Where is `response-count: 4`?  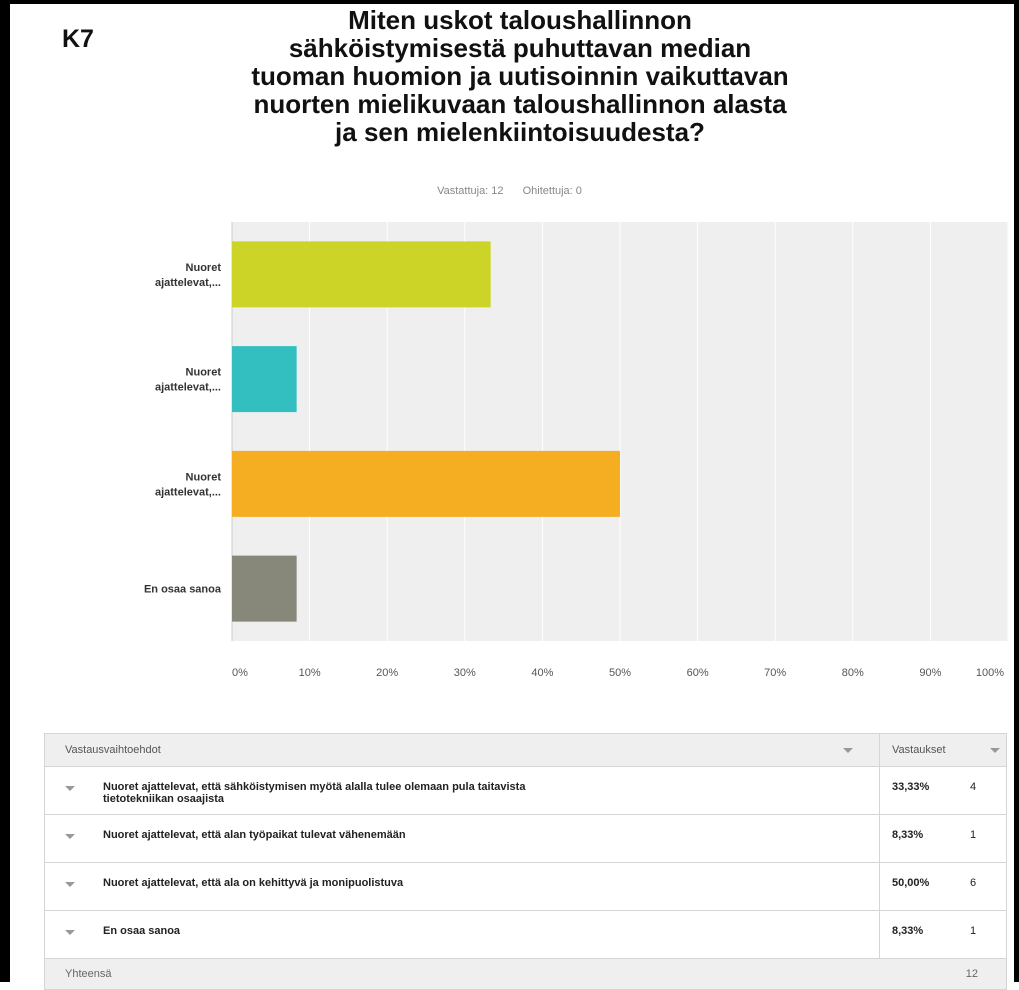 response-count: 4 is located at coordinates (973, 787).